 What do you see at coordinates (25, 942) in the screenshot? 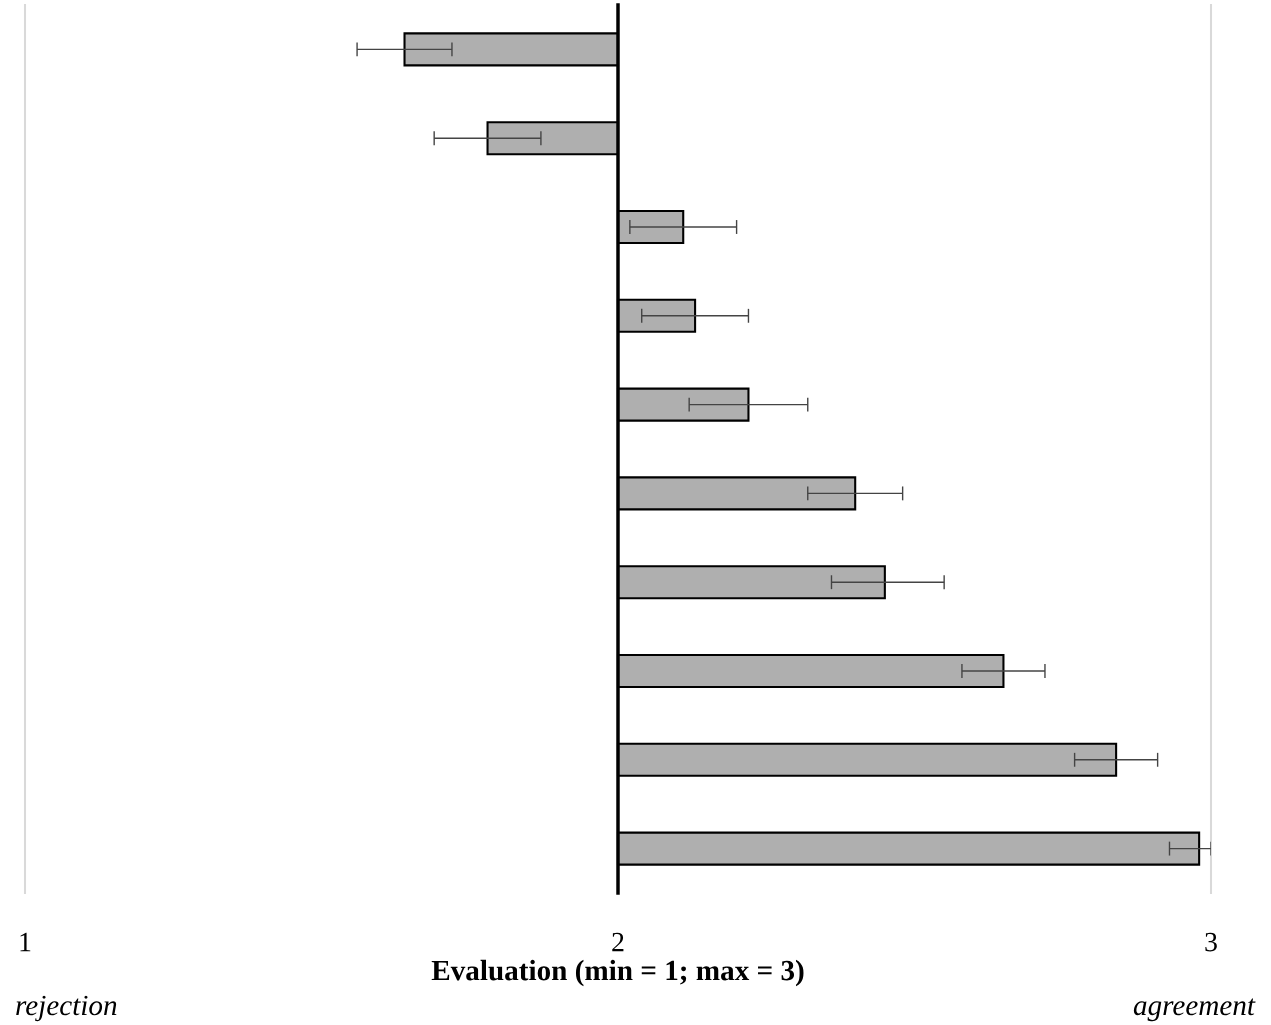
I see `x-tick-label: 1` at bounding box center [25, 942].